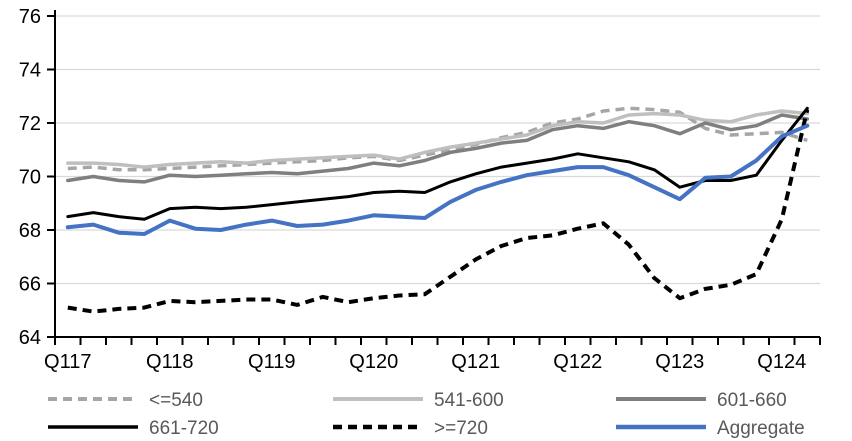 Image resolution: width=852 pixels, height=441 pixels. What do you see at coordinates (30, 231) in the screenshot?
I see `y-tick-label-68: 68` at bounding box center [30, 231].